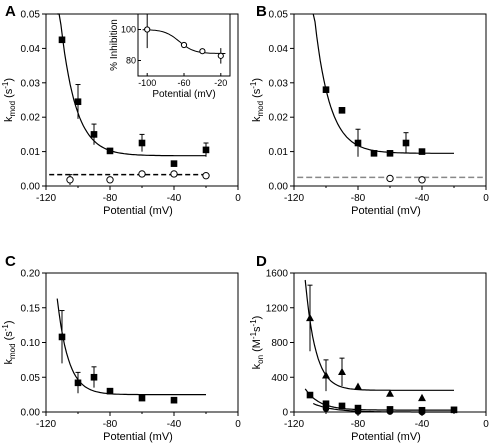  I want to click on y-tick-label: 1200, so click(277, 308).